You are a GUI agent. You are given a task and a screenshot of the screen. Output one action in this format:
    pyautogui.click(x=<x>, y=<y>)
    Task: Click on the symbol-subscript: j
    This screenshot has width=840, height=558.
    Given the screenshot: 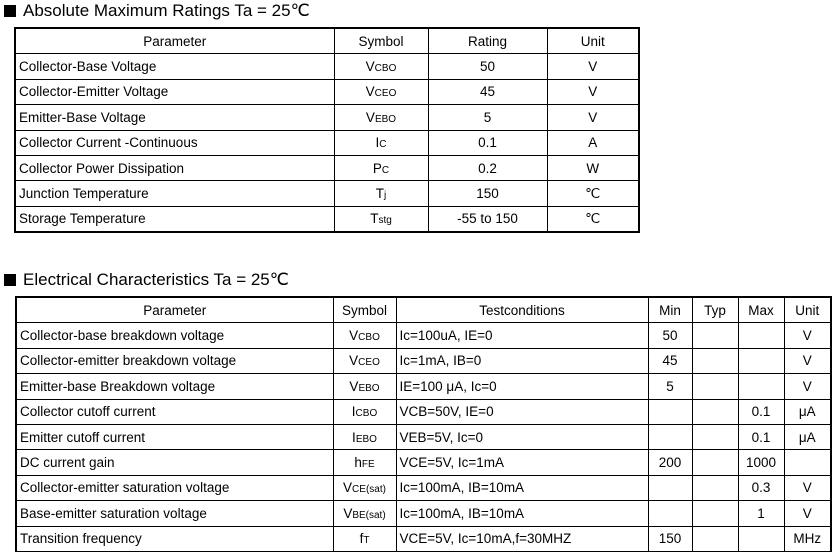 What is the action you would take?
    pyautogui.click(x=385, y=196)
    